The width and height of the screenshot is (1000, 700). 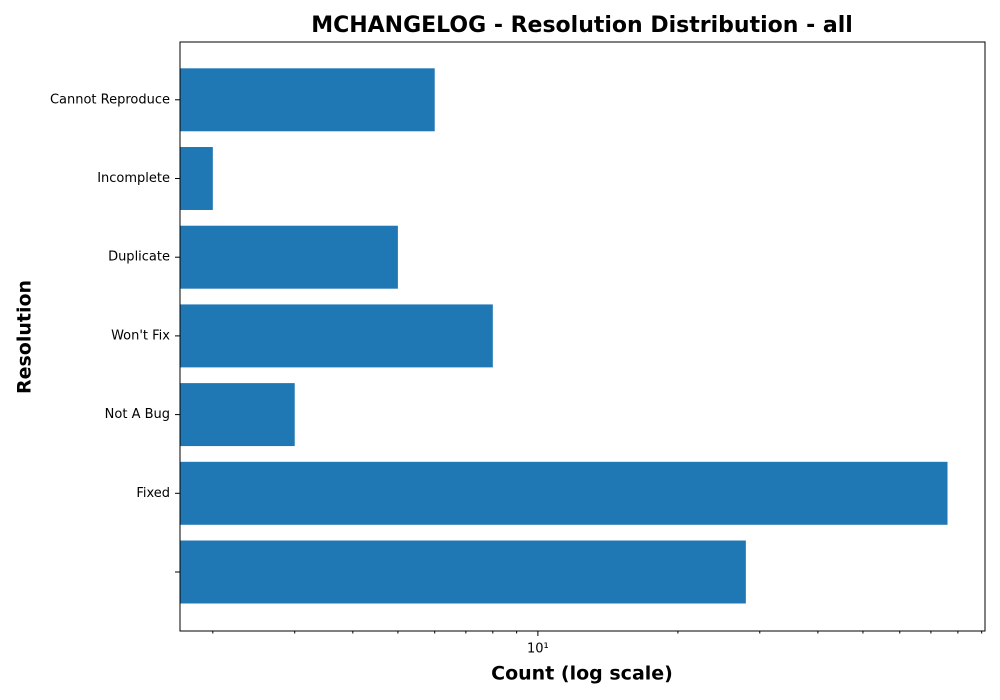 I want to click on y-tick-label: Cannot Reproduce, so click(x=110, y=99).